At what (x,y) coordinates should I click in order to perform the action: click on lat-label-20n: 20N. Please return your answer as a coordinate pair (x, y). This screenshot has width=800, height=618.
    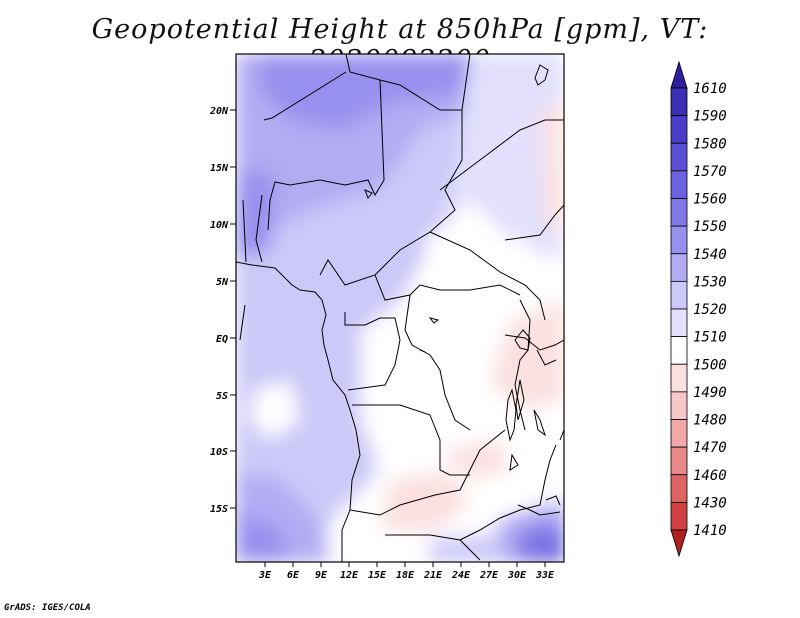
    Looking at the image, I should click on (219, 111).